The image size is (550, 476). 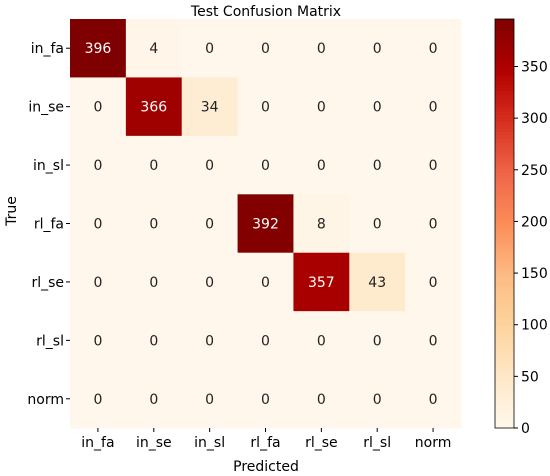 I want to click on y-axis-label: True, so click(x=12, y=211).